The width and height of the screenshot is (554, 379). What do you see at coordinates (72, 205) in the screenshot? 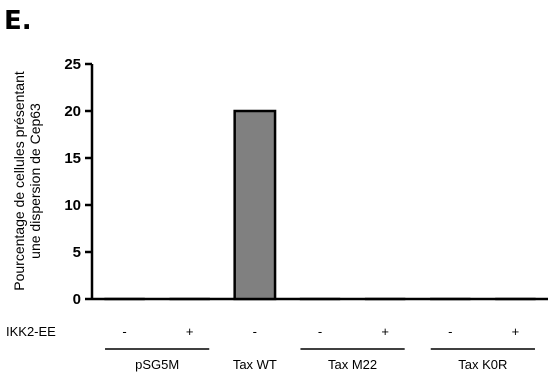
I see `y-tick-label: 10` at bounding box center [72, 205].